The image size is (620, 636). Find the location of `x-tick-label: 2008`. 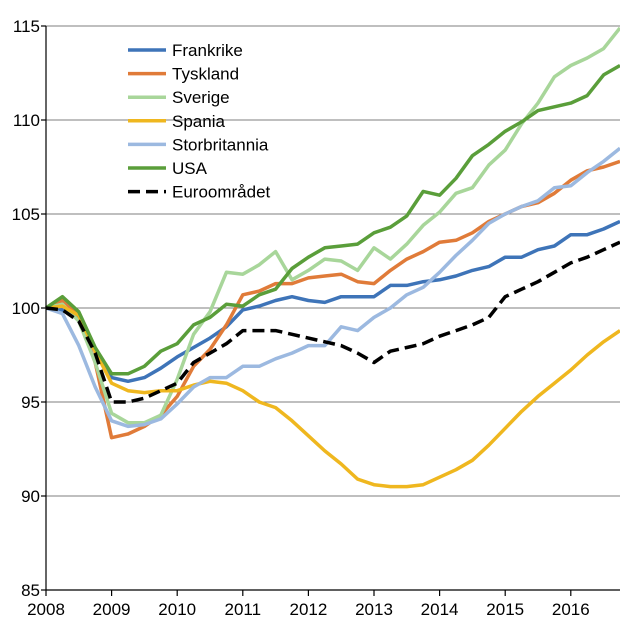

x-tick-label: 2008 is located at coordinates (46, 609).